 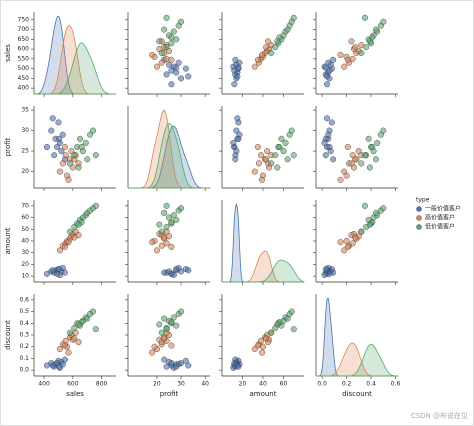 I want to click on legend-label: 高价值客户, so click(x=440, y=218).